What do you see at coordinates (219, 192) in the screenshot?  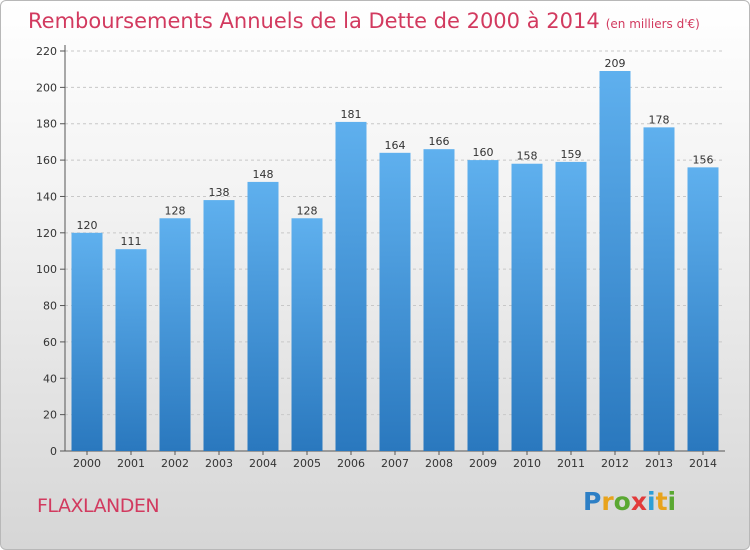 I see `data-label-2003: 138` at bounding box center [219, 192].